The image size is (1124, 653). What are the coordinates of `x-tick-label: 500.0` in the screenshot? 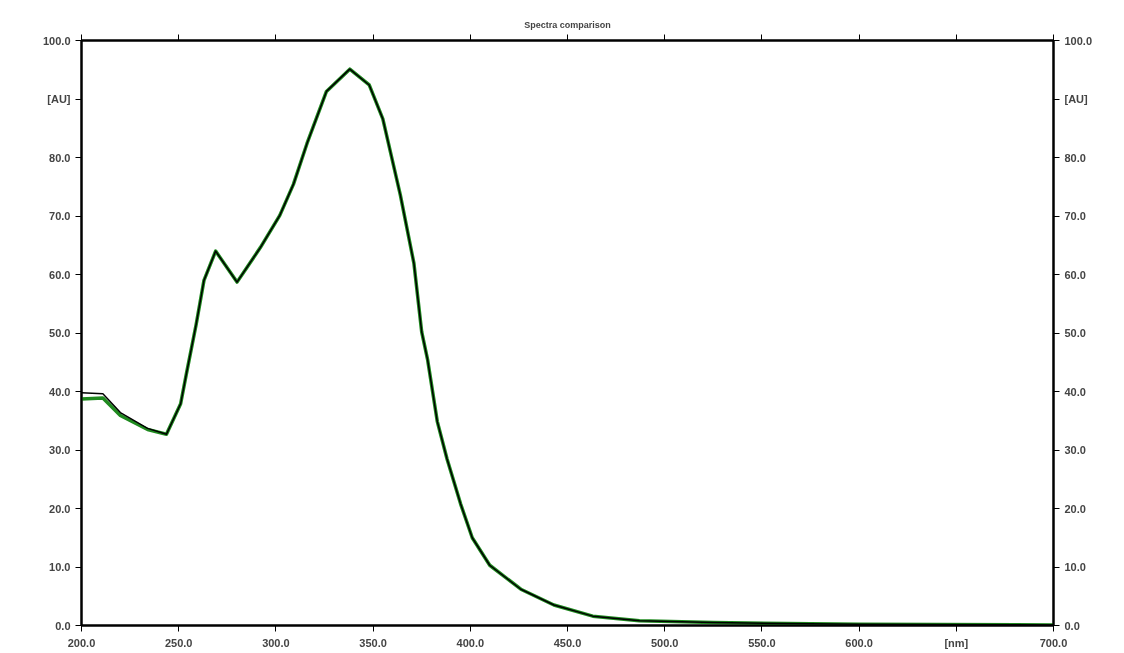 It's located at (664, 642).